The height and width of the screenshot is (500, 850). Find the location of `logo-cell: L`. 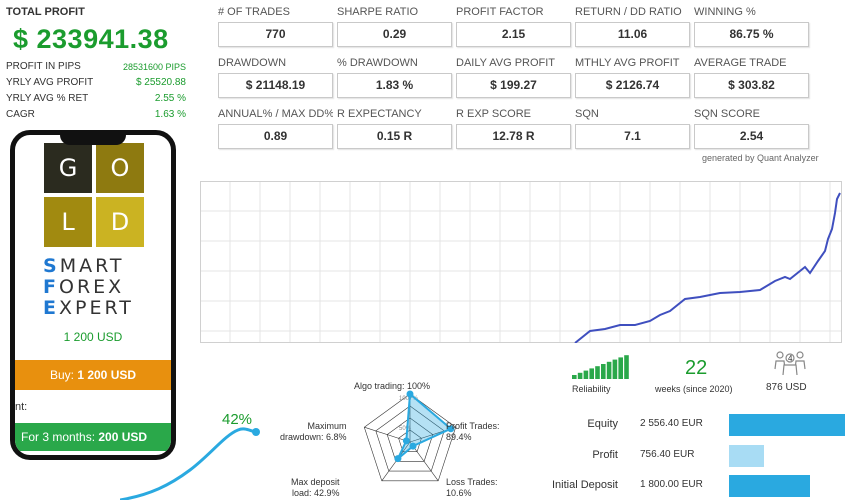

logo-cell: L is located at coordinates (68, 222).